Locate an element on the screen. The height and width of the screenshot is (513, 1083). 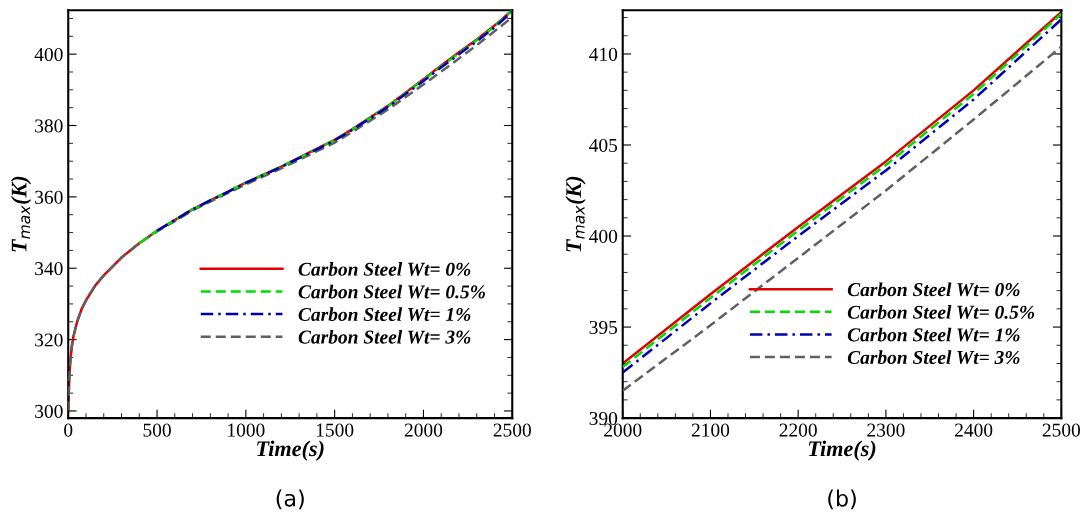
y-tick-label: 405 is located at coordinates (603, 145).